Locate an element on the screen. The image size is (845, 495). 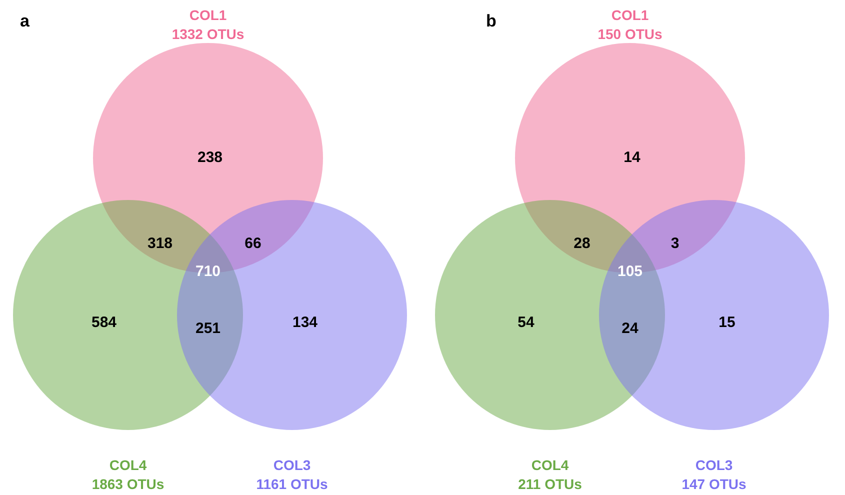
text: 238 is located at coordinates (210, 157).